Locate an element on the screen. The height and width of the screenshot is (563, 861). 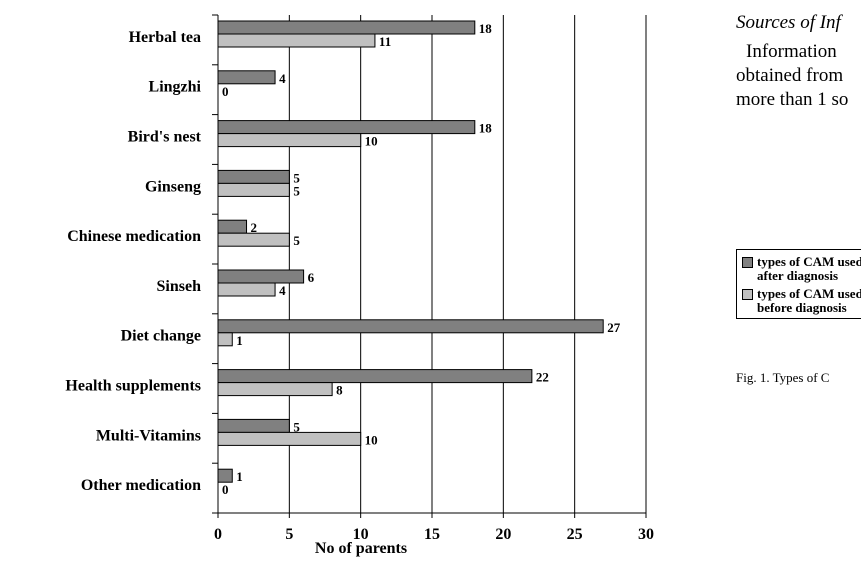
category-label: Other medication is located at coordinates (141, 485).